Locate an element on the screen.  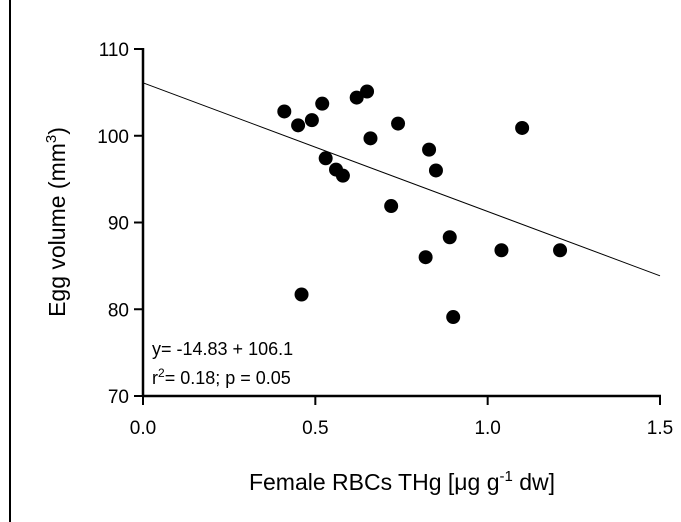
panel-border-line is located at coordinates (10, 261).